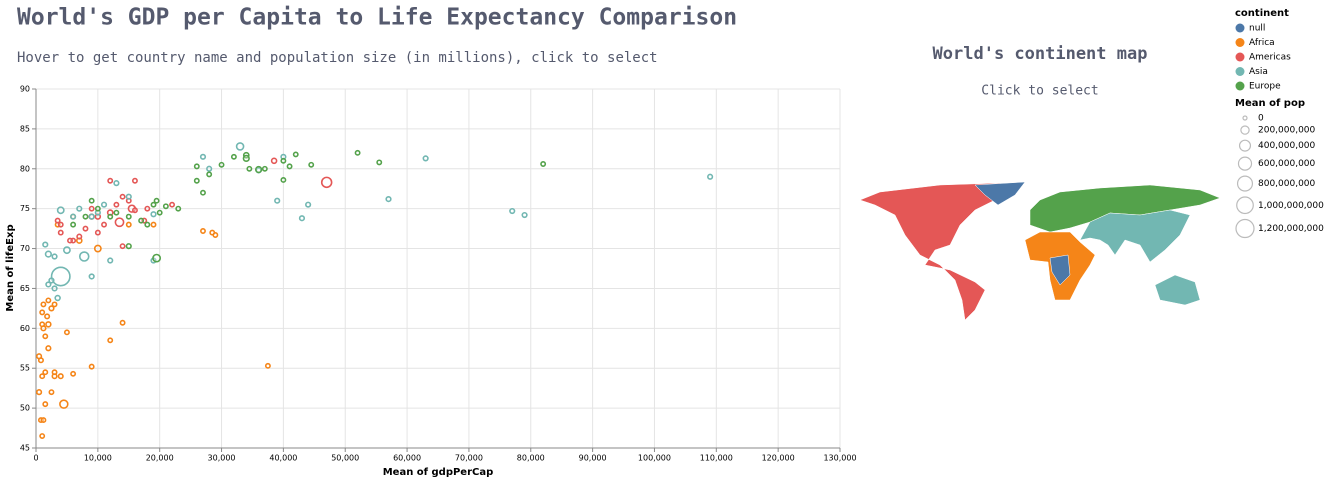  I want to click on asia-region, so click(1135, 236).